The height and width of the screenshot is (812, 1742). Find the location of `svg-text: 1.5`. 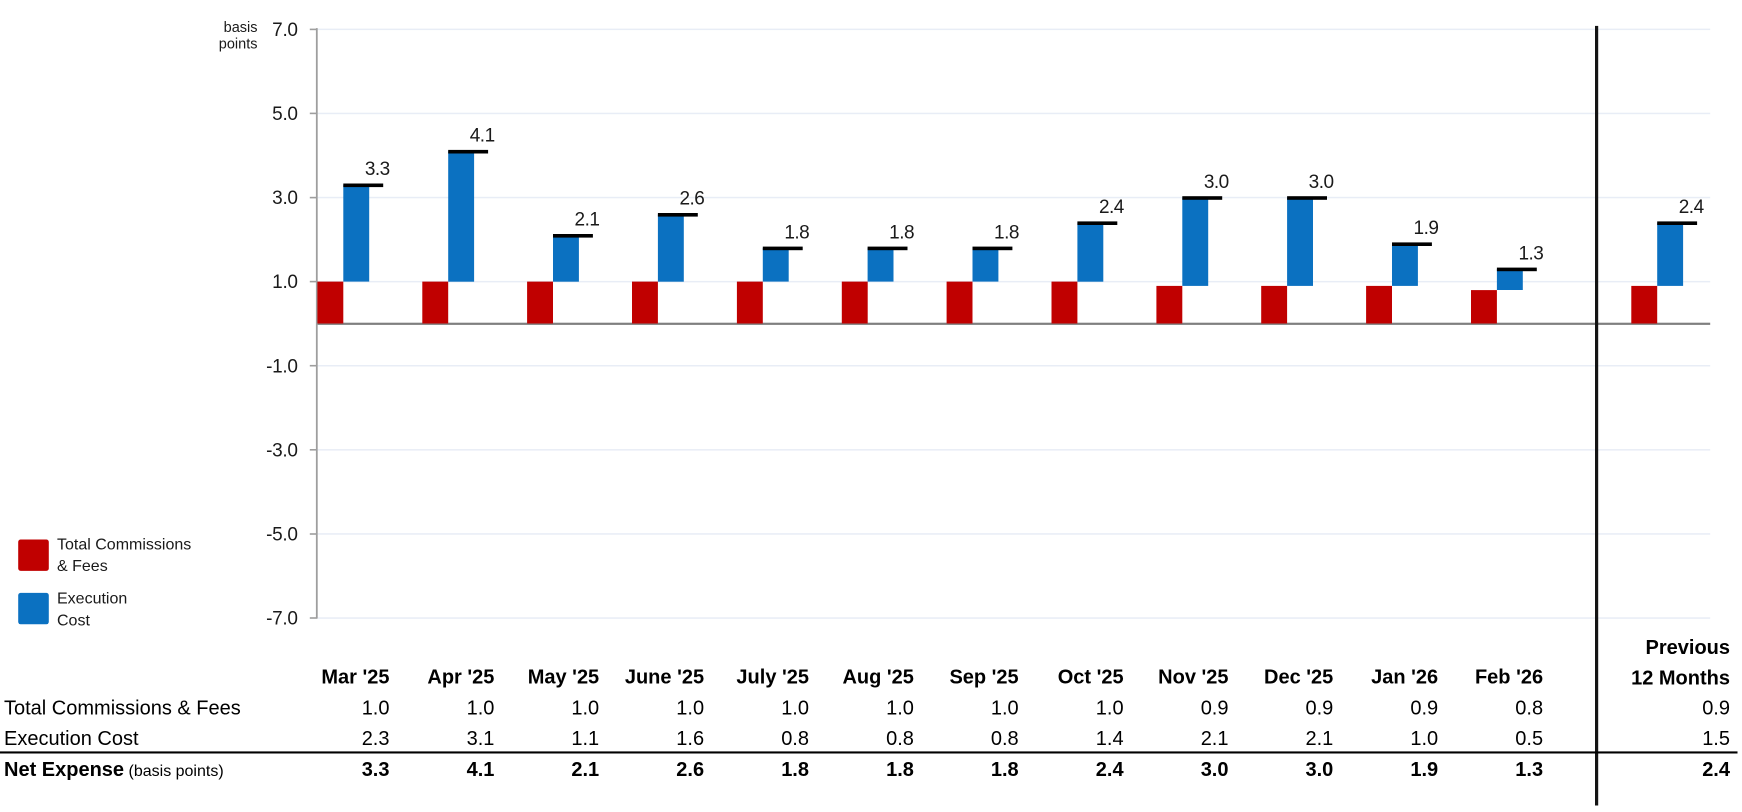

svg-text: 1.5 is located at coordinates (1716, 739).